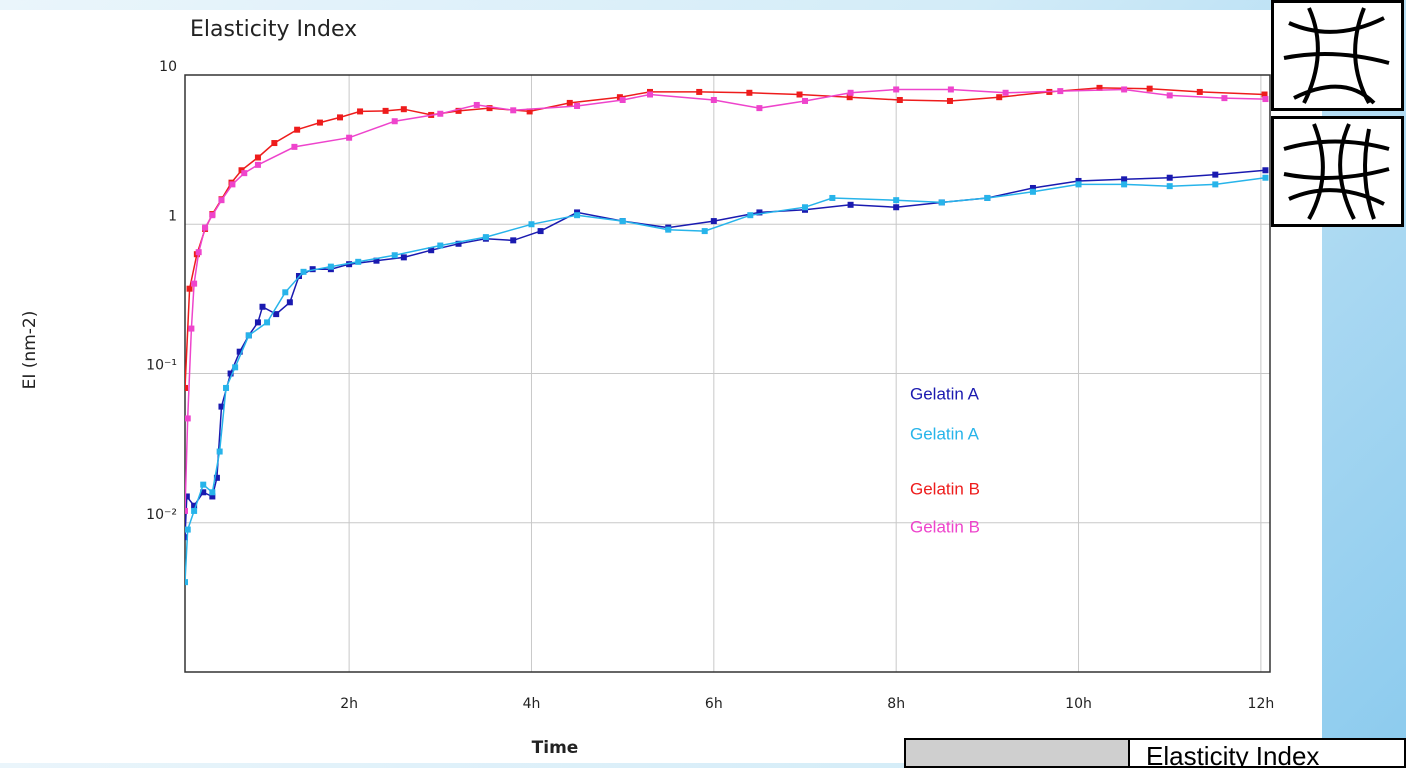 The width and height of the screenshot is (1406, 768). What do you see at coordinates (161, 366) in the screenshot?
I see `y-tick-label: 10⁻¹` at bounding box center [161, 366].